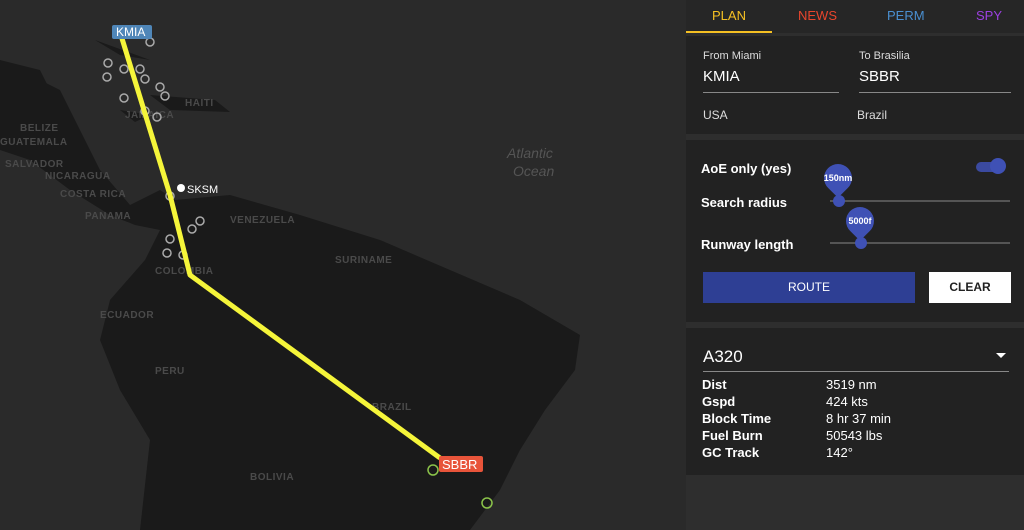 This screenshot has width=1024, height=530. I want to click on from-input: KMIA, so click(771, 80).